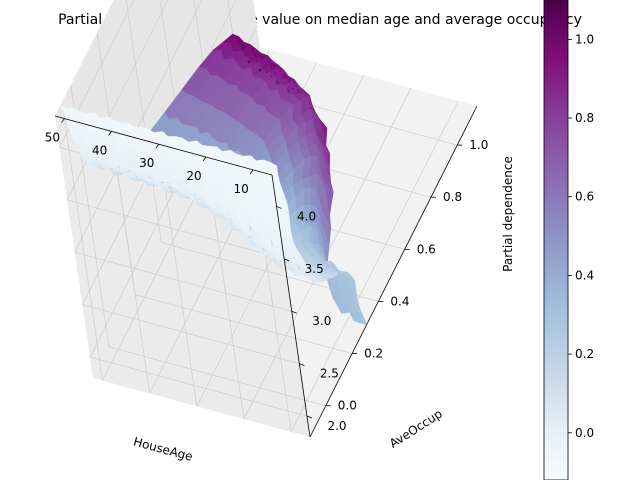 This screenshot has width=640, height=480. I want to click on colorbar-ticks: 0.0 0.2 0.4 0.6 0.8 1.0, so click(581, 236).